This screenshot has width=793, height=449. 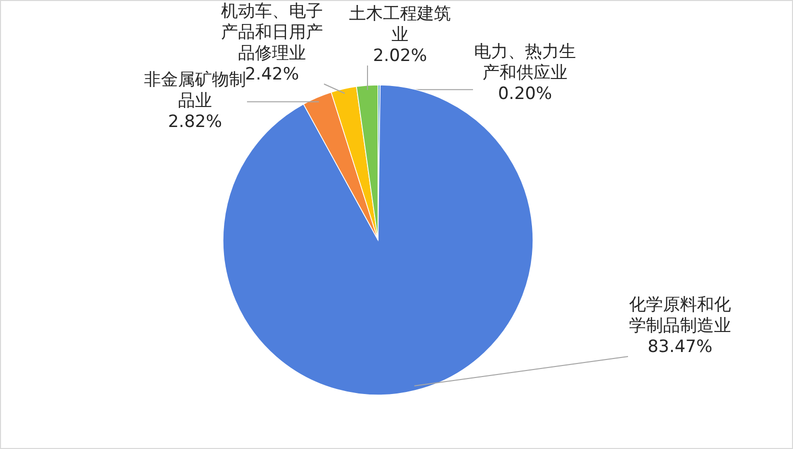 What do you see at coordinates (525, 94) in the screenshot?
I see `data-label: 0.20%` at bounding box center [525, 94].